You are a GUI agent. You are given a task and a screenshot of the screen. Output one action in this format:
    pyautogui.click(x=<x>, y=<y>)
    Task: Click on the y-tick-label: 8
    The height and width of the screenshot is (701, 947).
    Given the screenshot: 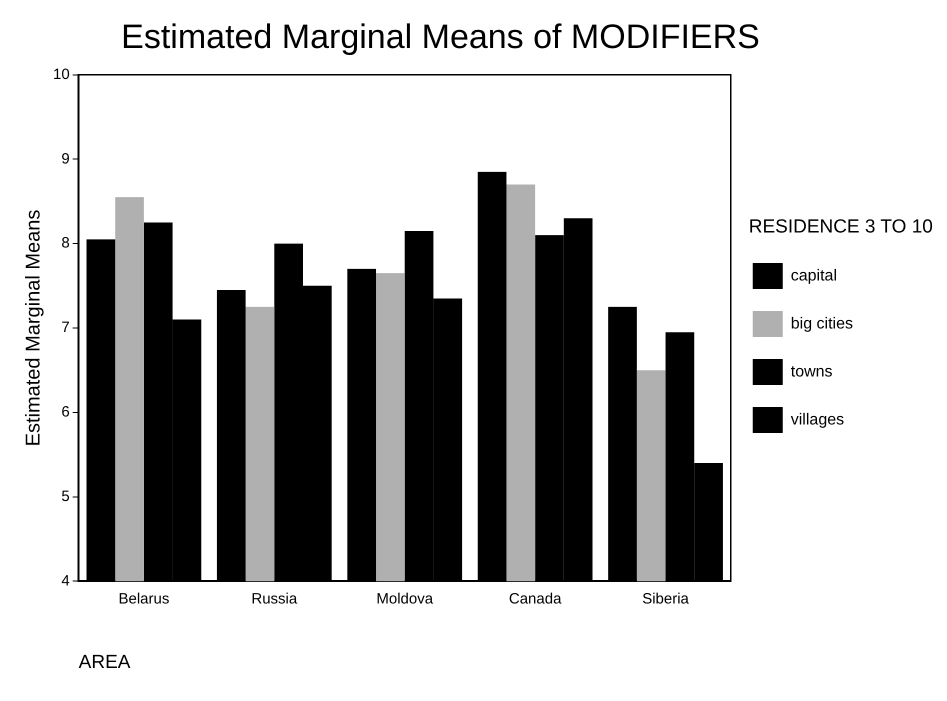 What is the action you would take?
    pyautogui.click(x=65, y=243)
    